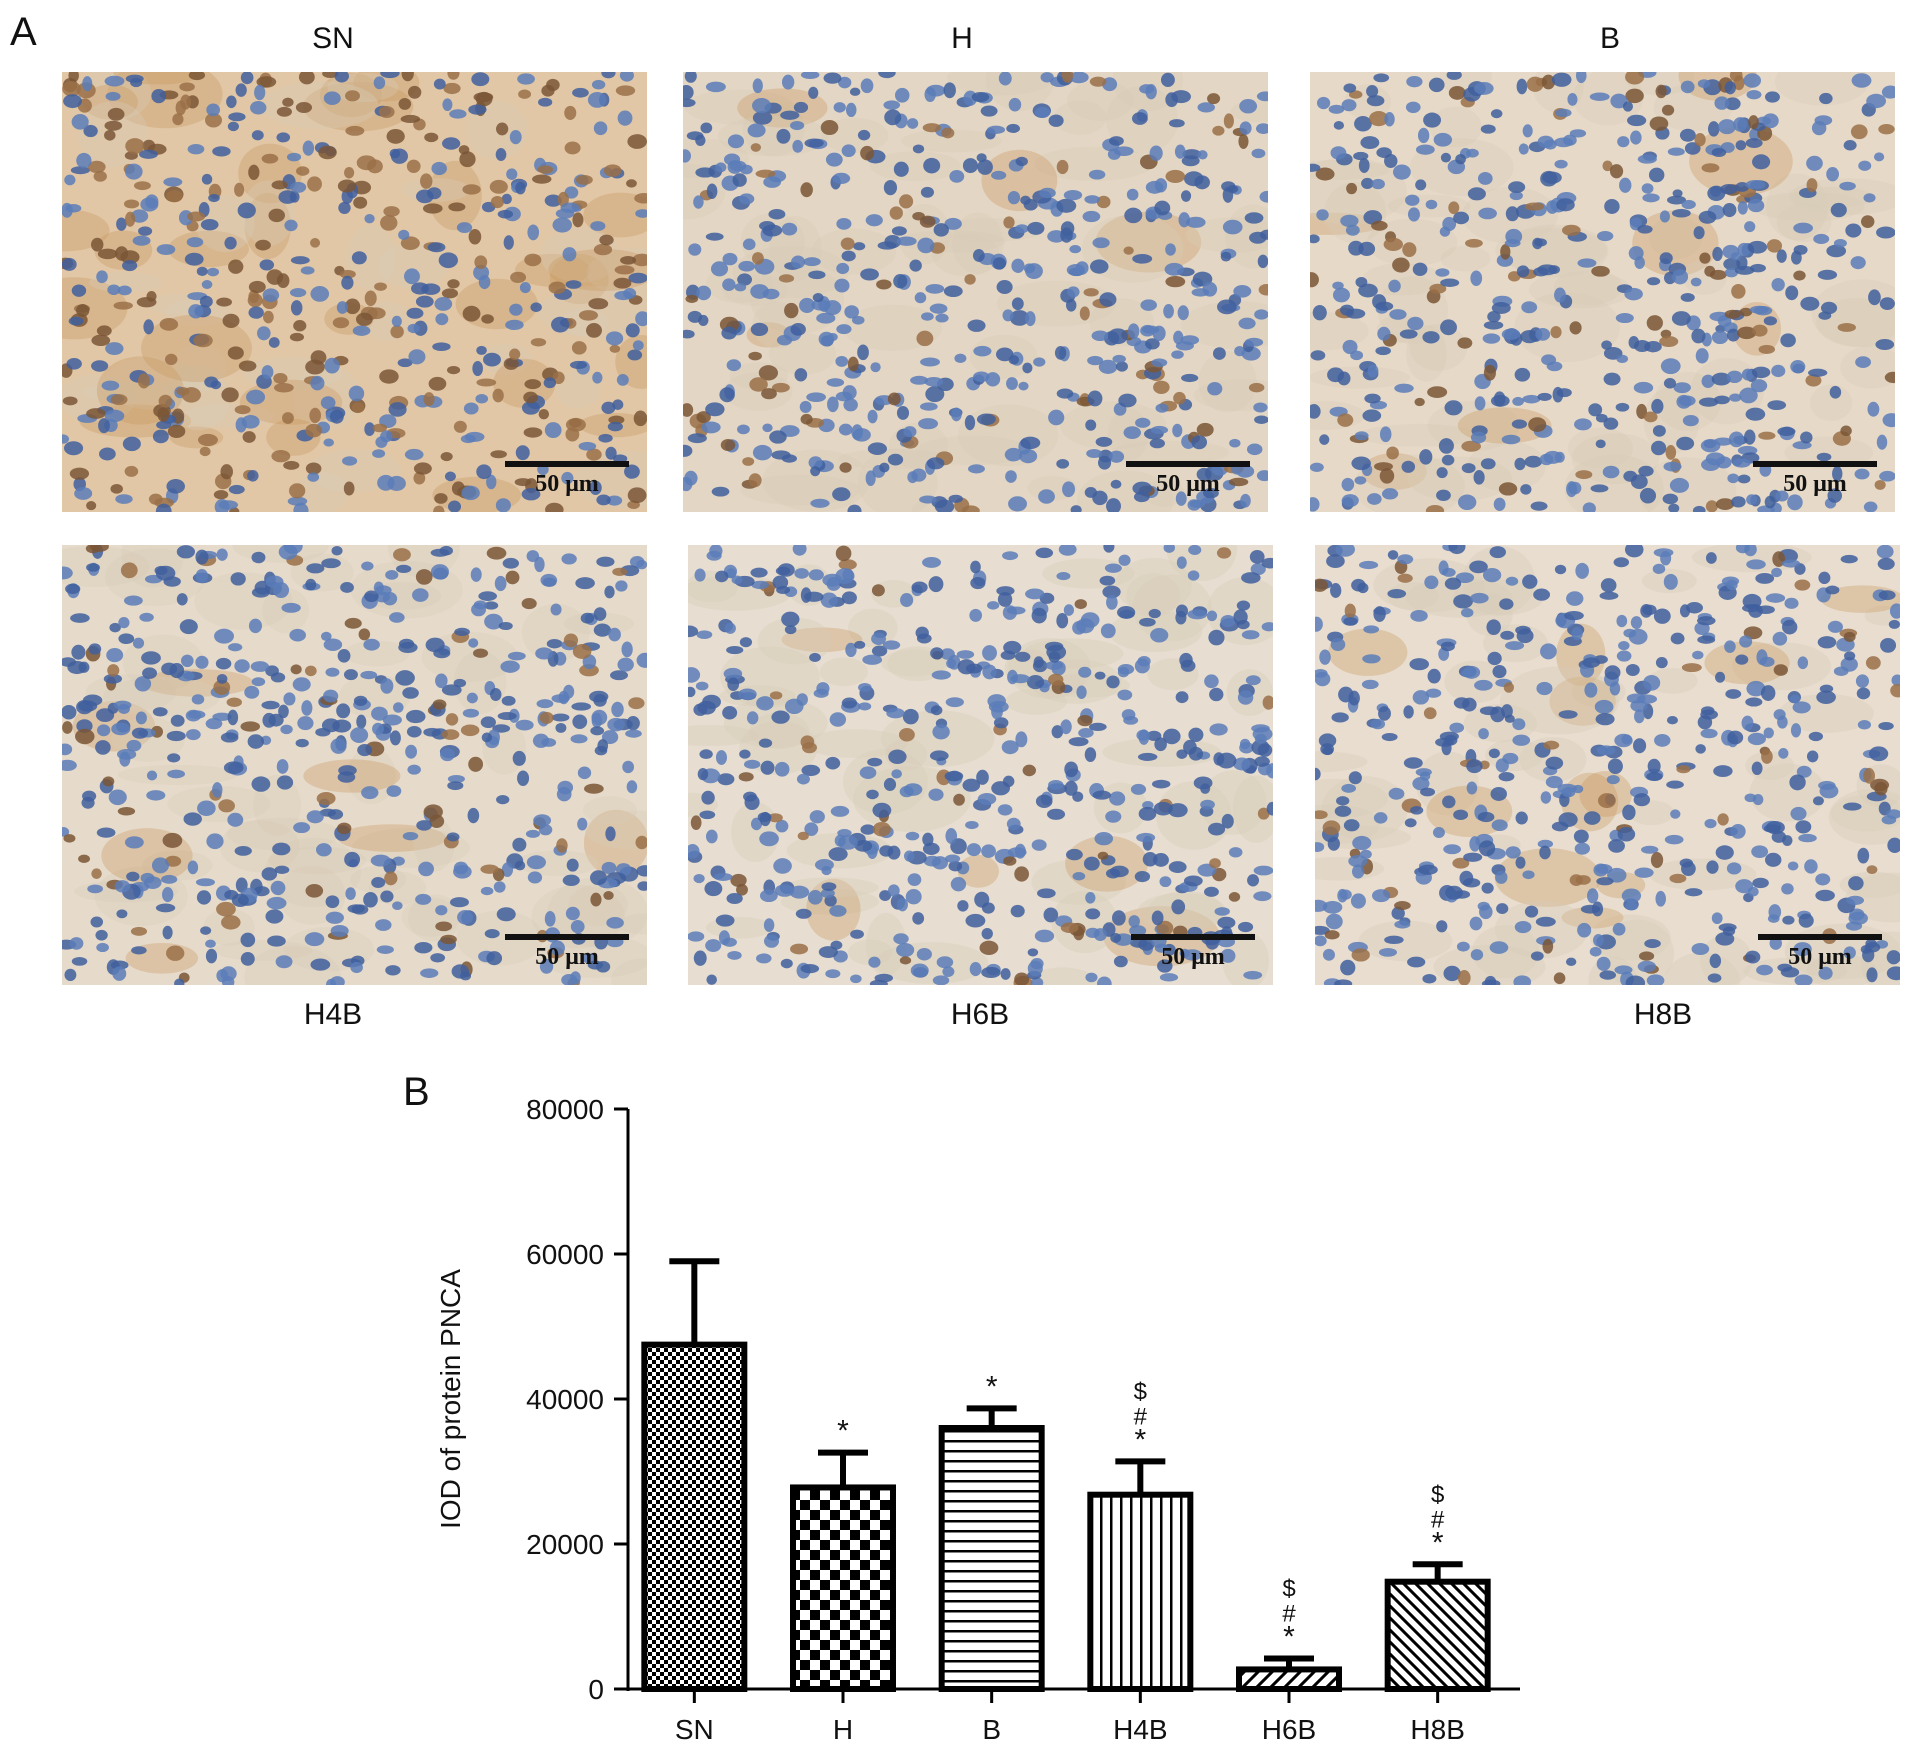 The width and height of the screenshot is (1913, 1760). I want to click on caption-b: B, so click(1609, 38).